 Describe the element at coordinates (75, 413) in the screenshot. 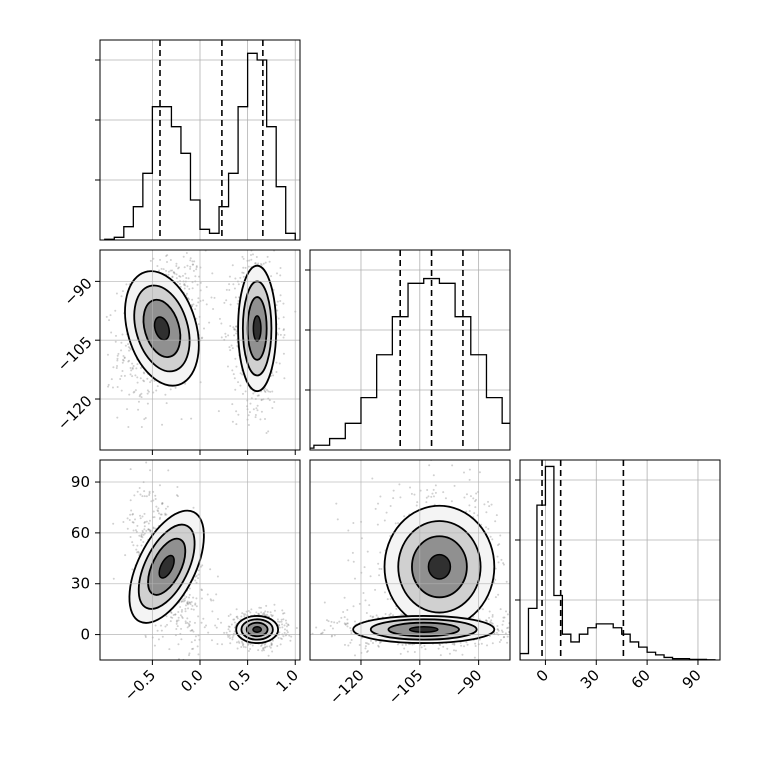

I see `y-tick-label: −120` at that location.